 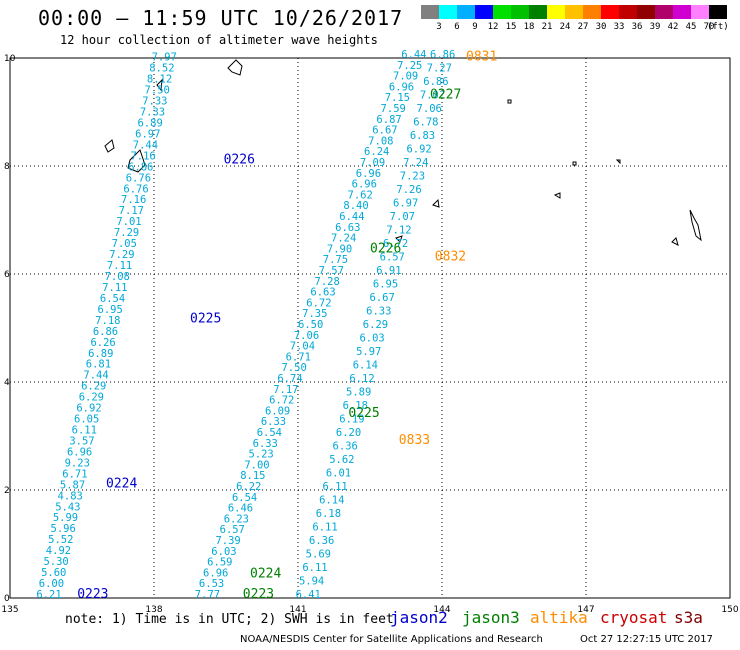 What do you see at coordinates (412, 177) in the screenshot?
I see `wave-height-value: 7.23` at bounding box center [412, 177].